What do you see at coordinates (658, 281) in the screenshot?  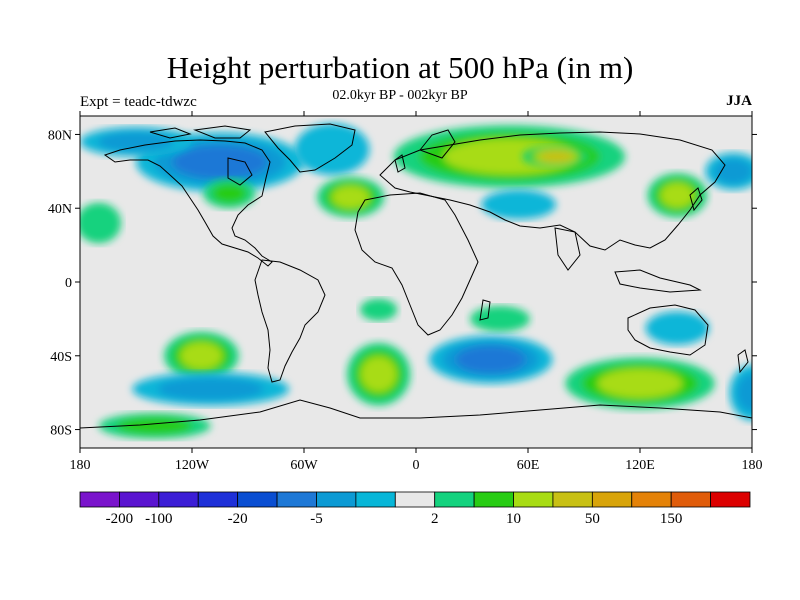 I see `coast-indonesia` at bounding box center [658, 281].